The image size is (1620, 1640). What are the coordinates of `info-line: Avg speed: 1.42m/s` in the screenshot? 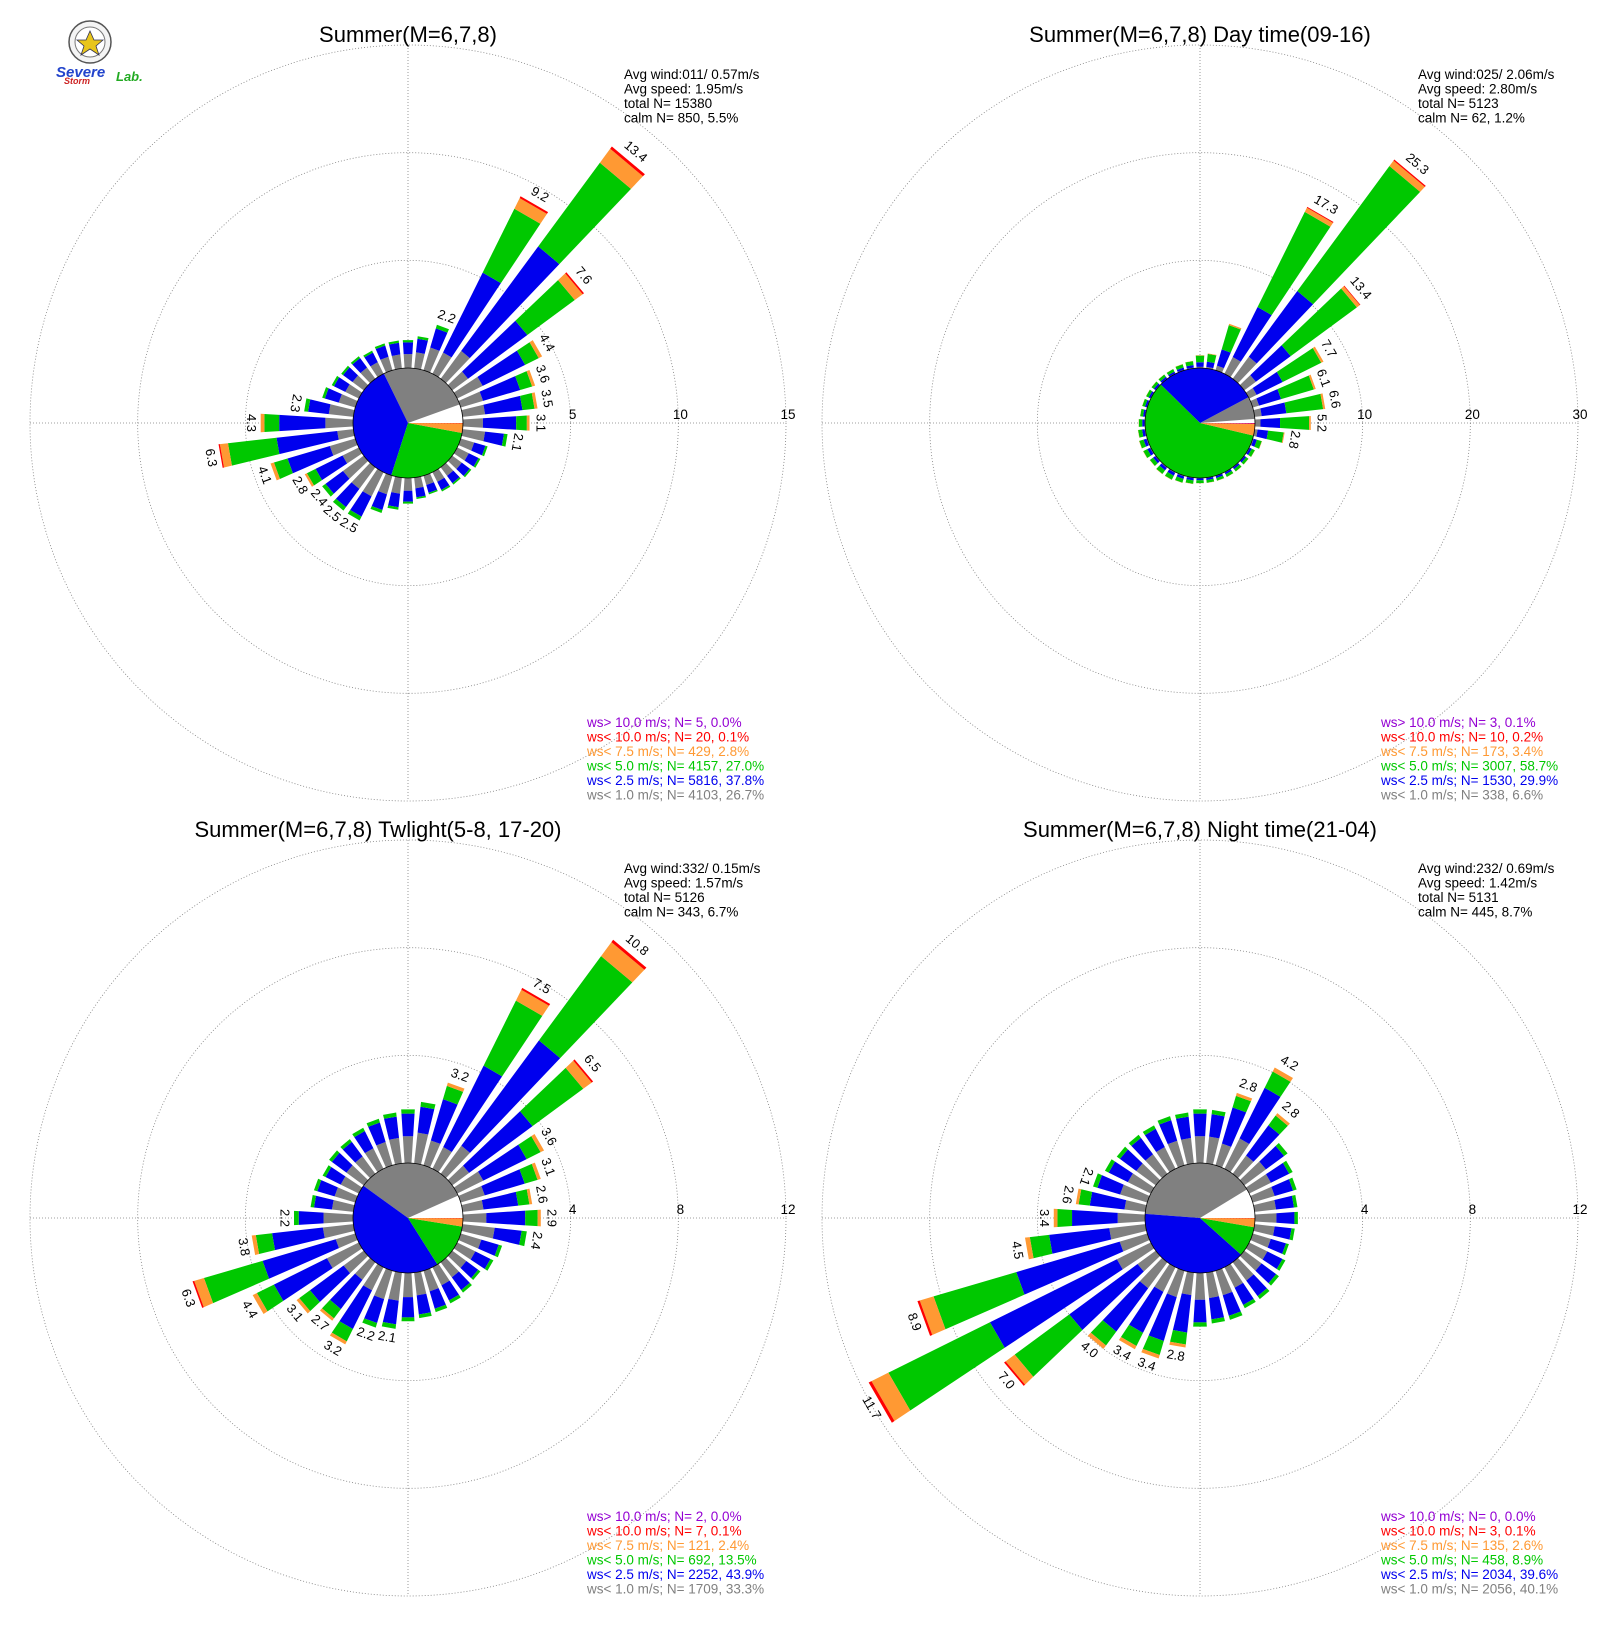 It's located at (1477, 883).